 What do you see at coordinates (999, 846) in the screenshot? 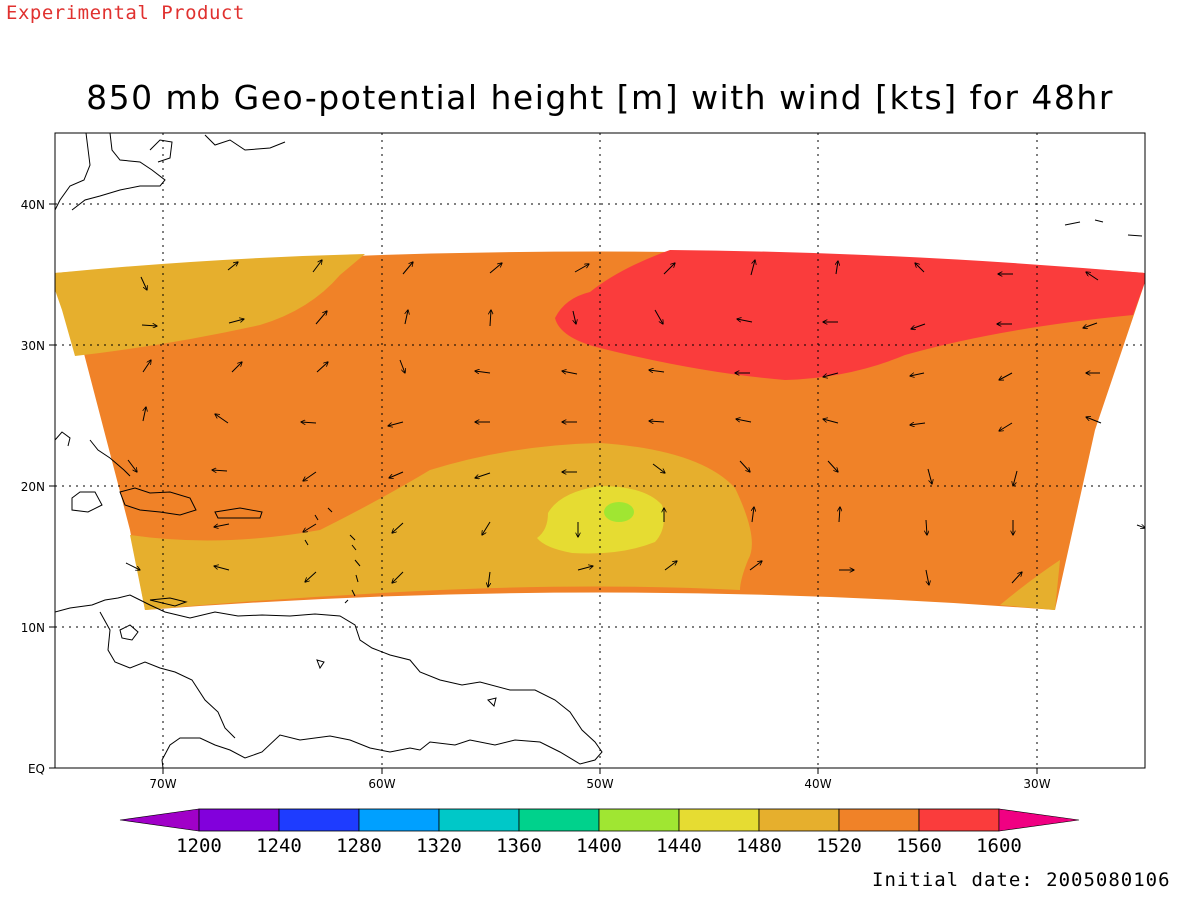
I see `colorbar-label: 1600` at bounding box center [999, 846].